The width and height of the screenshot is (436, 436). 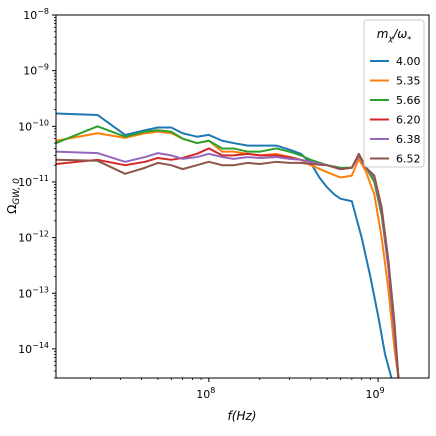 I want to click on legend-box, so click(x=394, y=93).